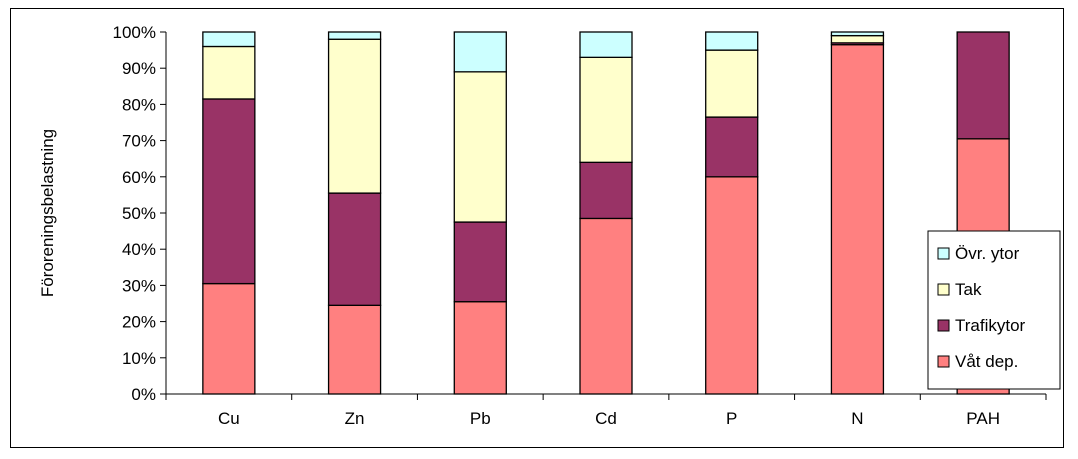 Image resolution: width=1078 pixels, height=459 pixels. What do you see at coordinates (139, 141) in the screenshot?
I see `y-tick-label: 70%` at bounding box center [139, 141].